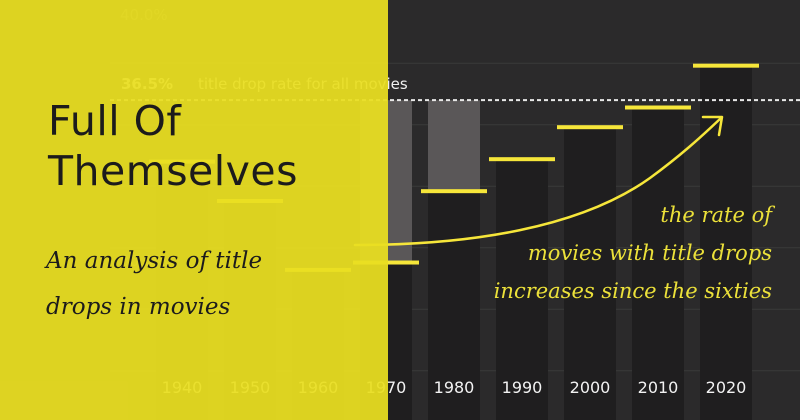  I want to click on page-subtitle: An analysis of title drops in movies, so click(211, 284).